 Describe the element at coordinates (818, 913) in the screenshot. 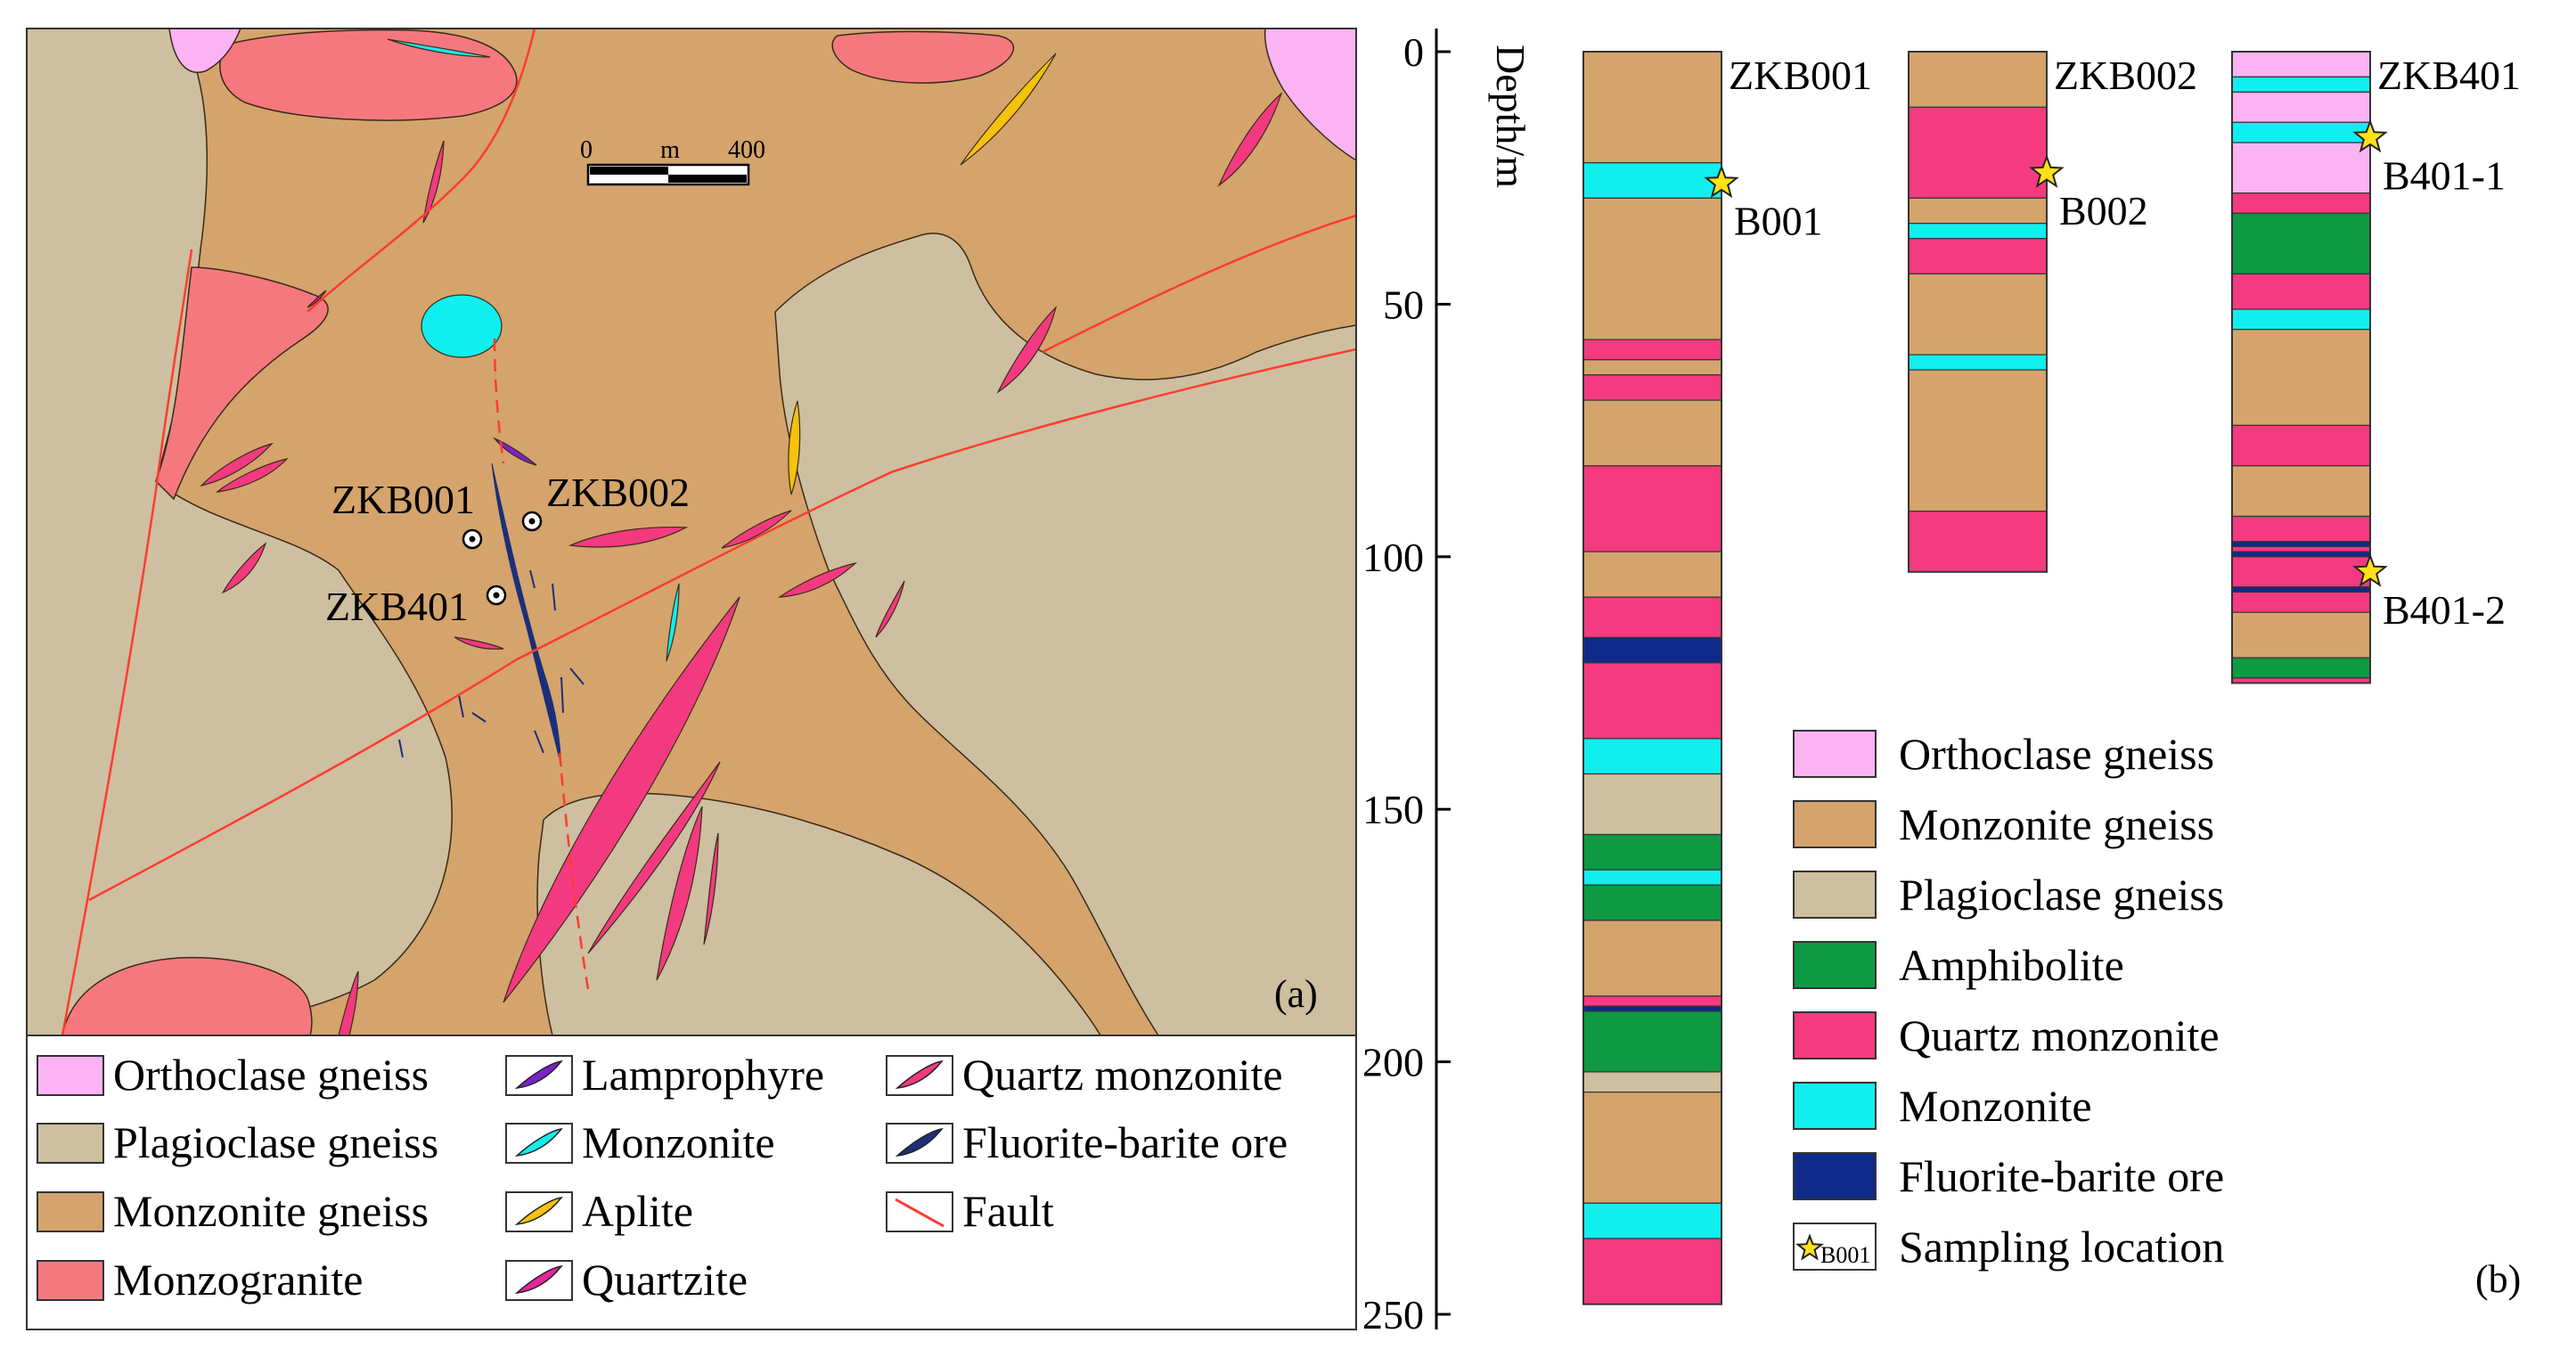

I see `plagioclase-gneiss-unit-south` at that location.